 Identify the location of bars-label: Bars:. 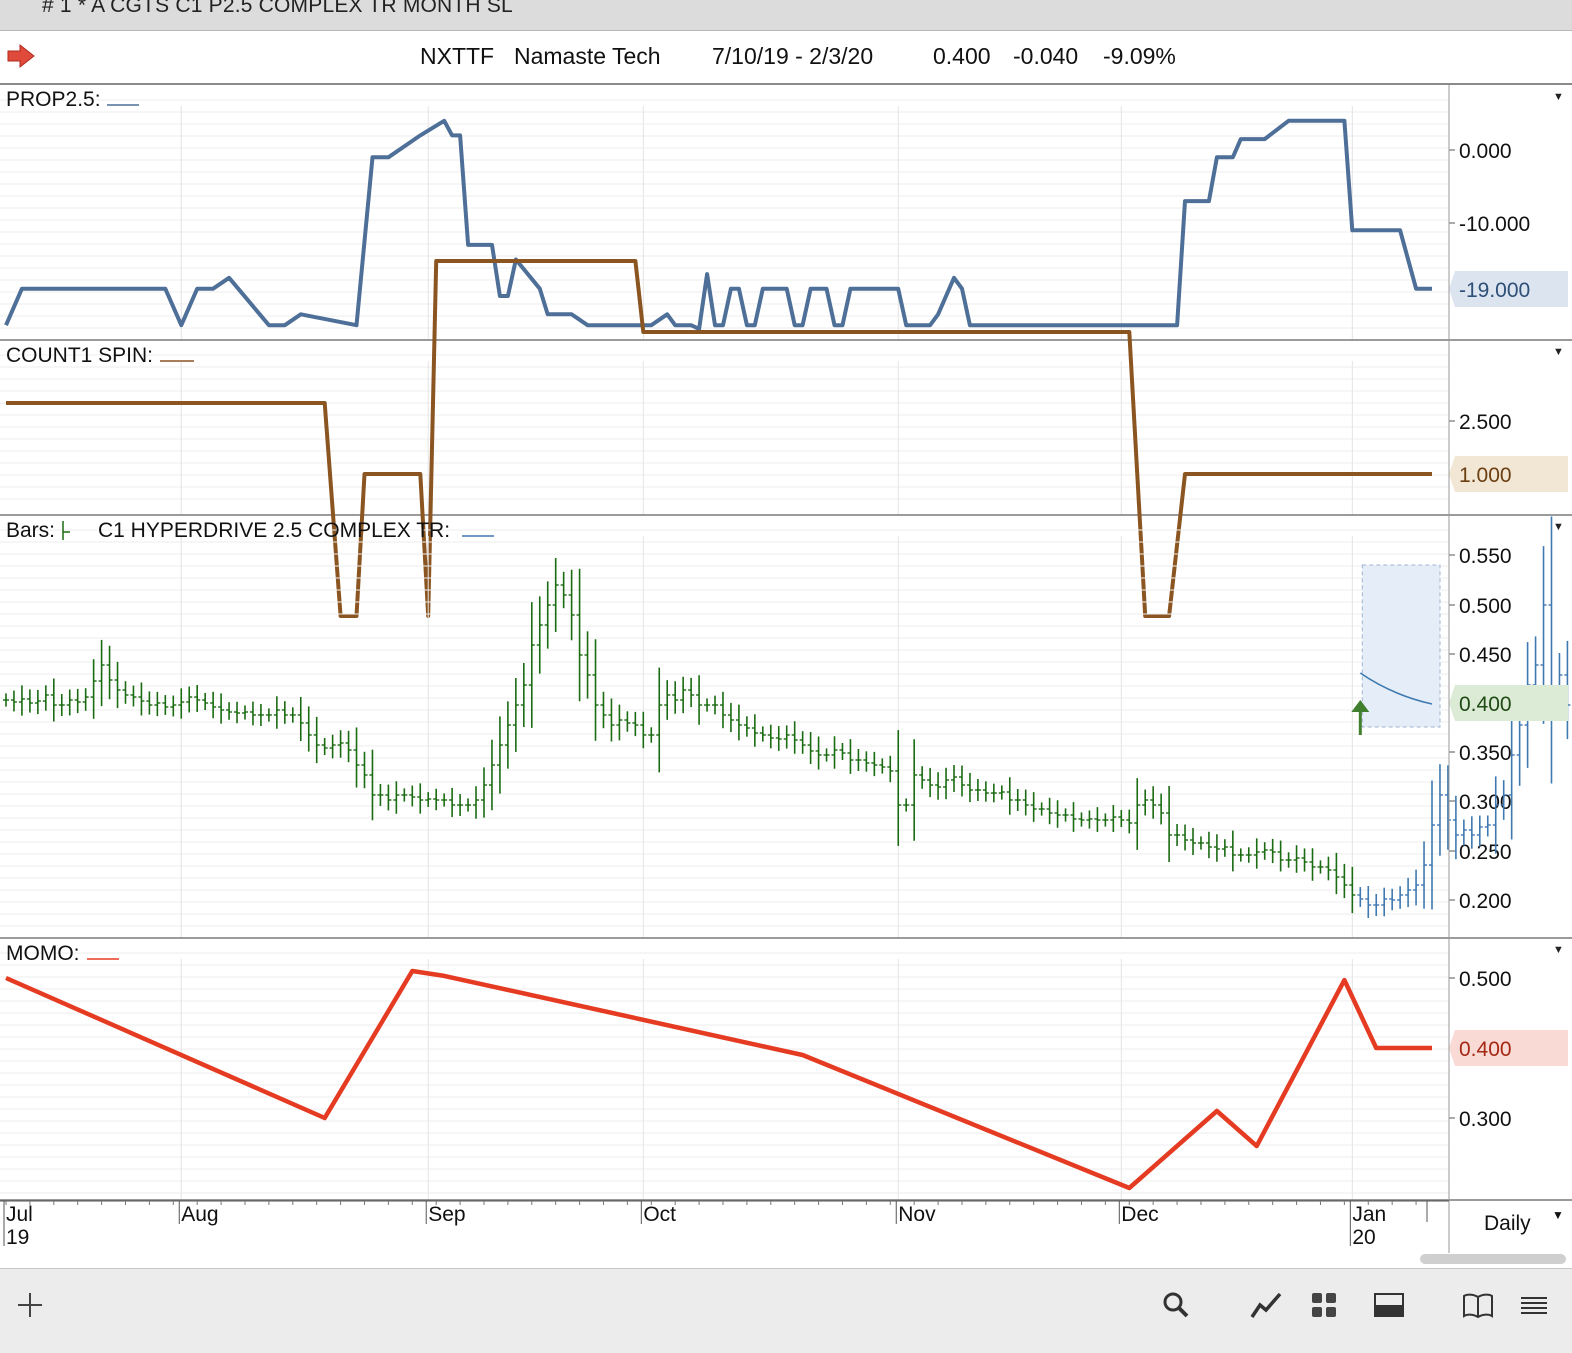
(30, 530).